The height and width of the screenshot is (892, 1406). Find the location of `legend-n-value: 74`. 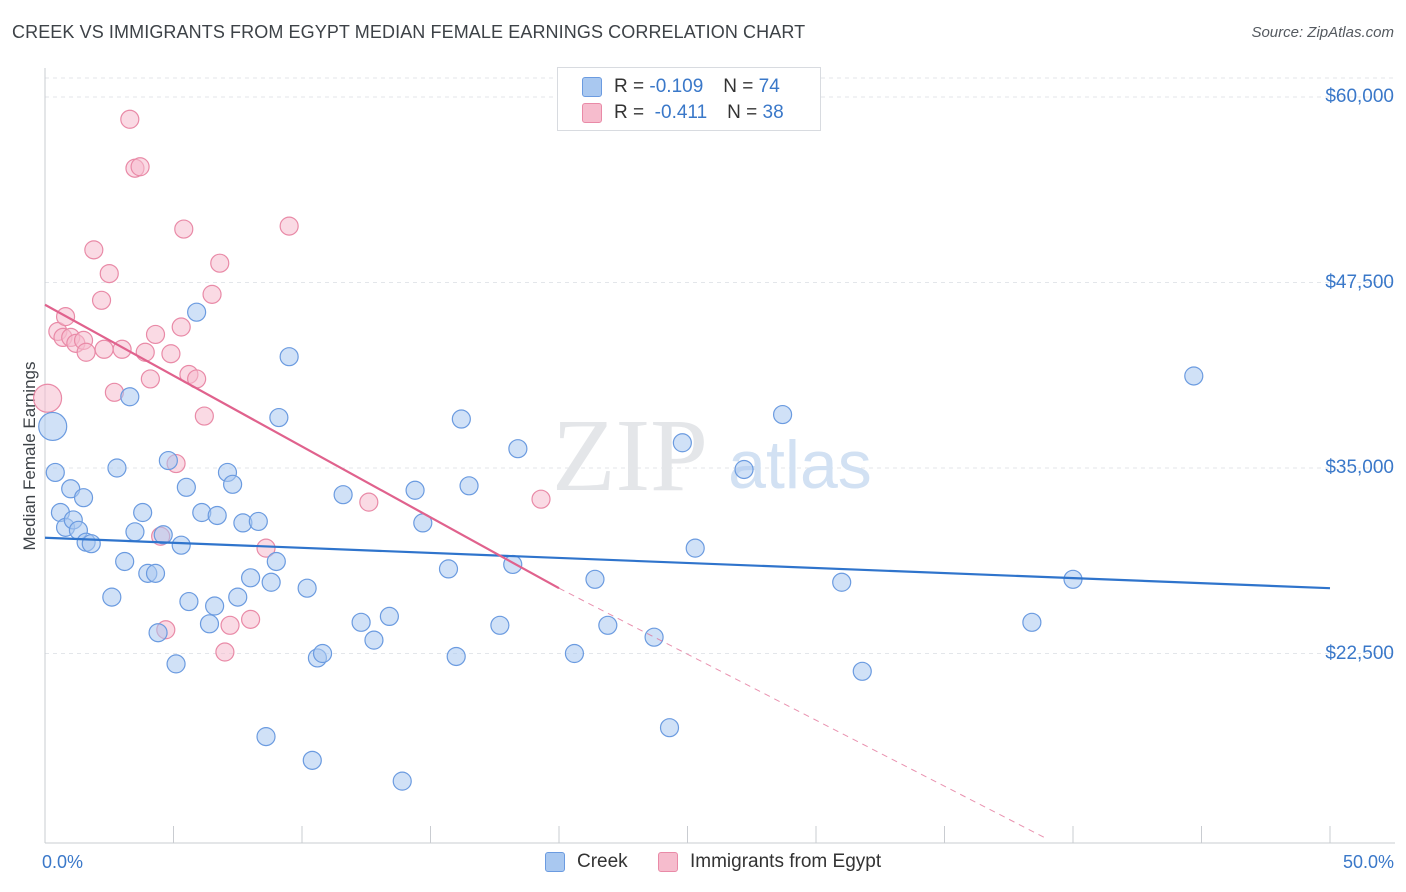

legend-n-value: 74 is located at coordinates (769, 86).